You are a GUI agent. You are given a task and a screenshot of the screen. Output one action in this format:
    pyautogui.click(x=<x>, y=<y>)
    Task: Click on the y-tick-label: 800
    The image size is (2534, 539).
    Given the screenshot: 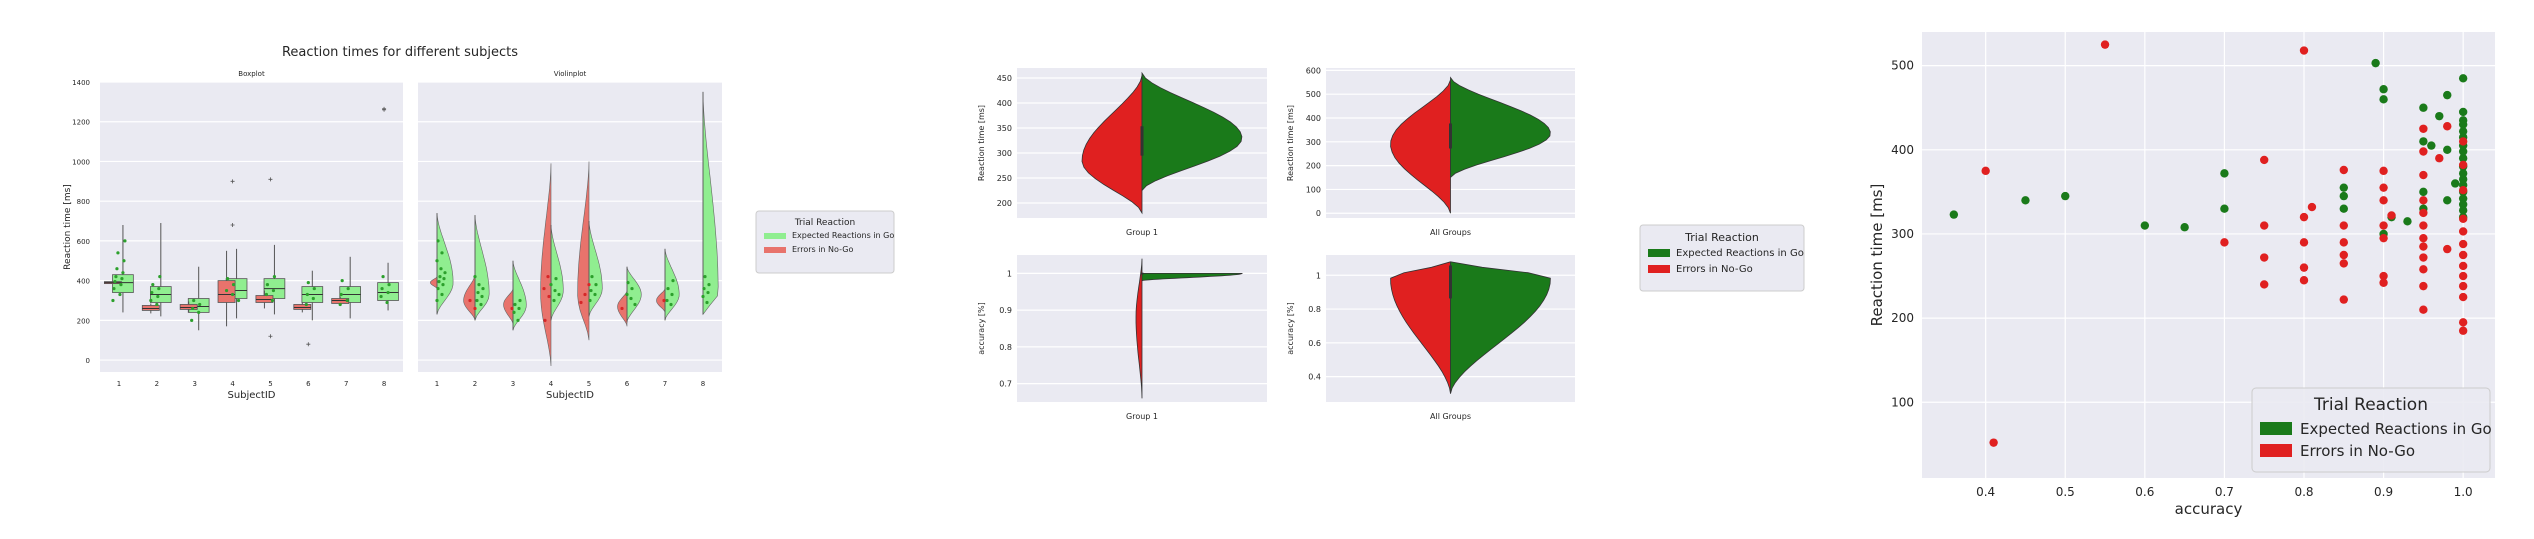 What is the action you would take?
    pyautogui.click(x=83, y=202)
    